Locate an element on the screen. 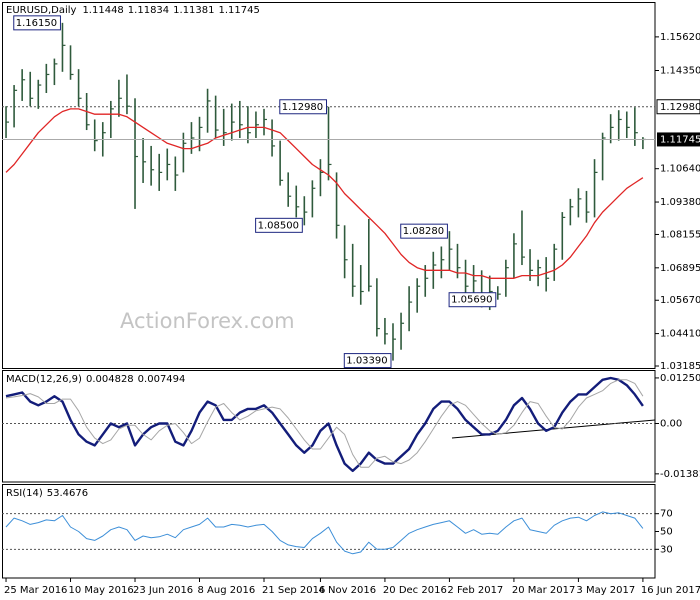 The width and height of the screenshot is (700, 600). macd-main-value: 0.004828 is located at coordinates (110, 379).